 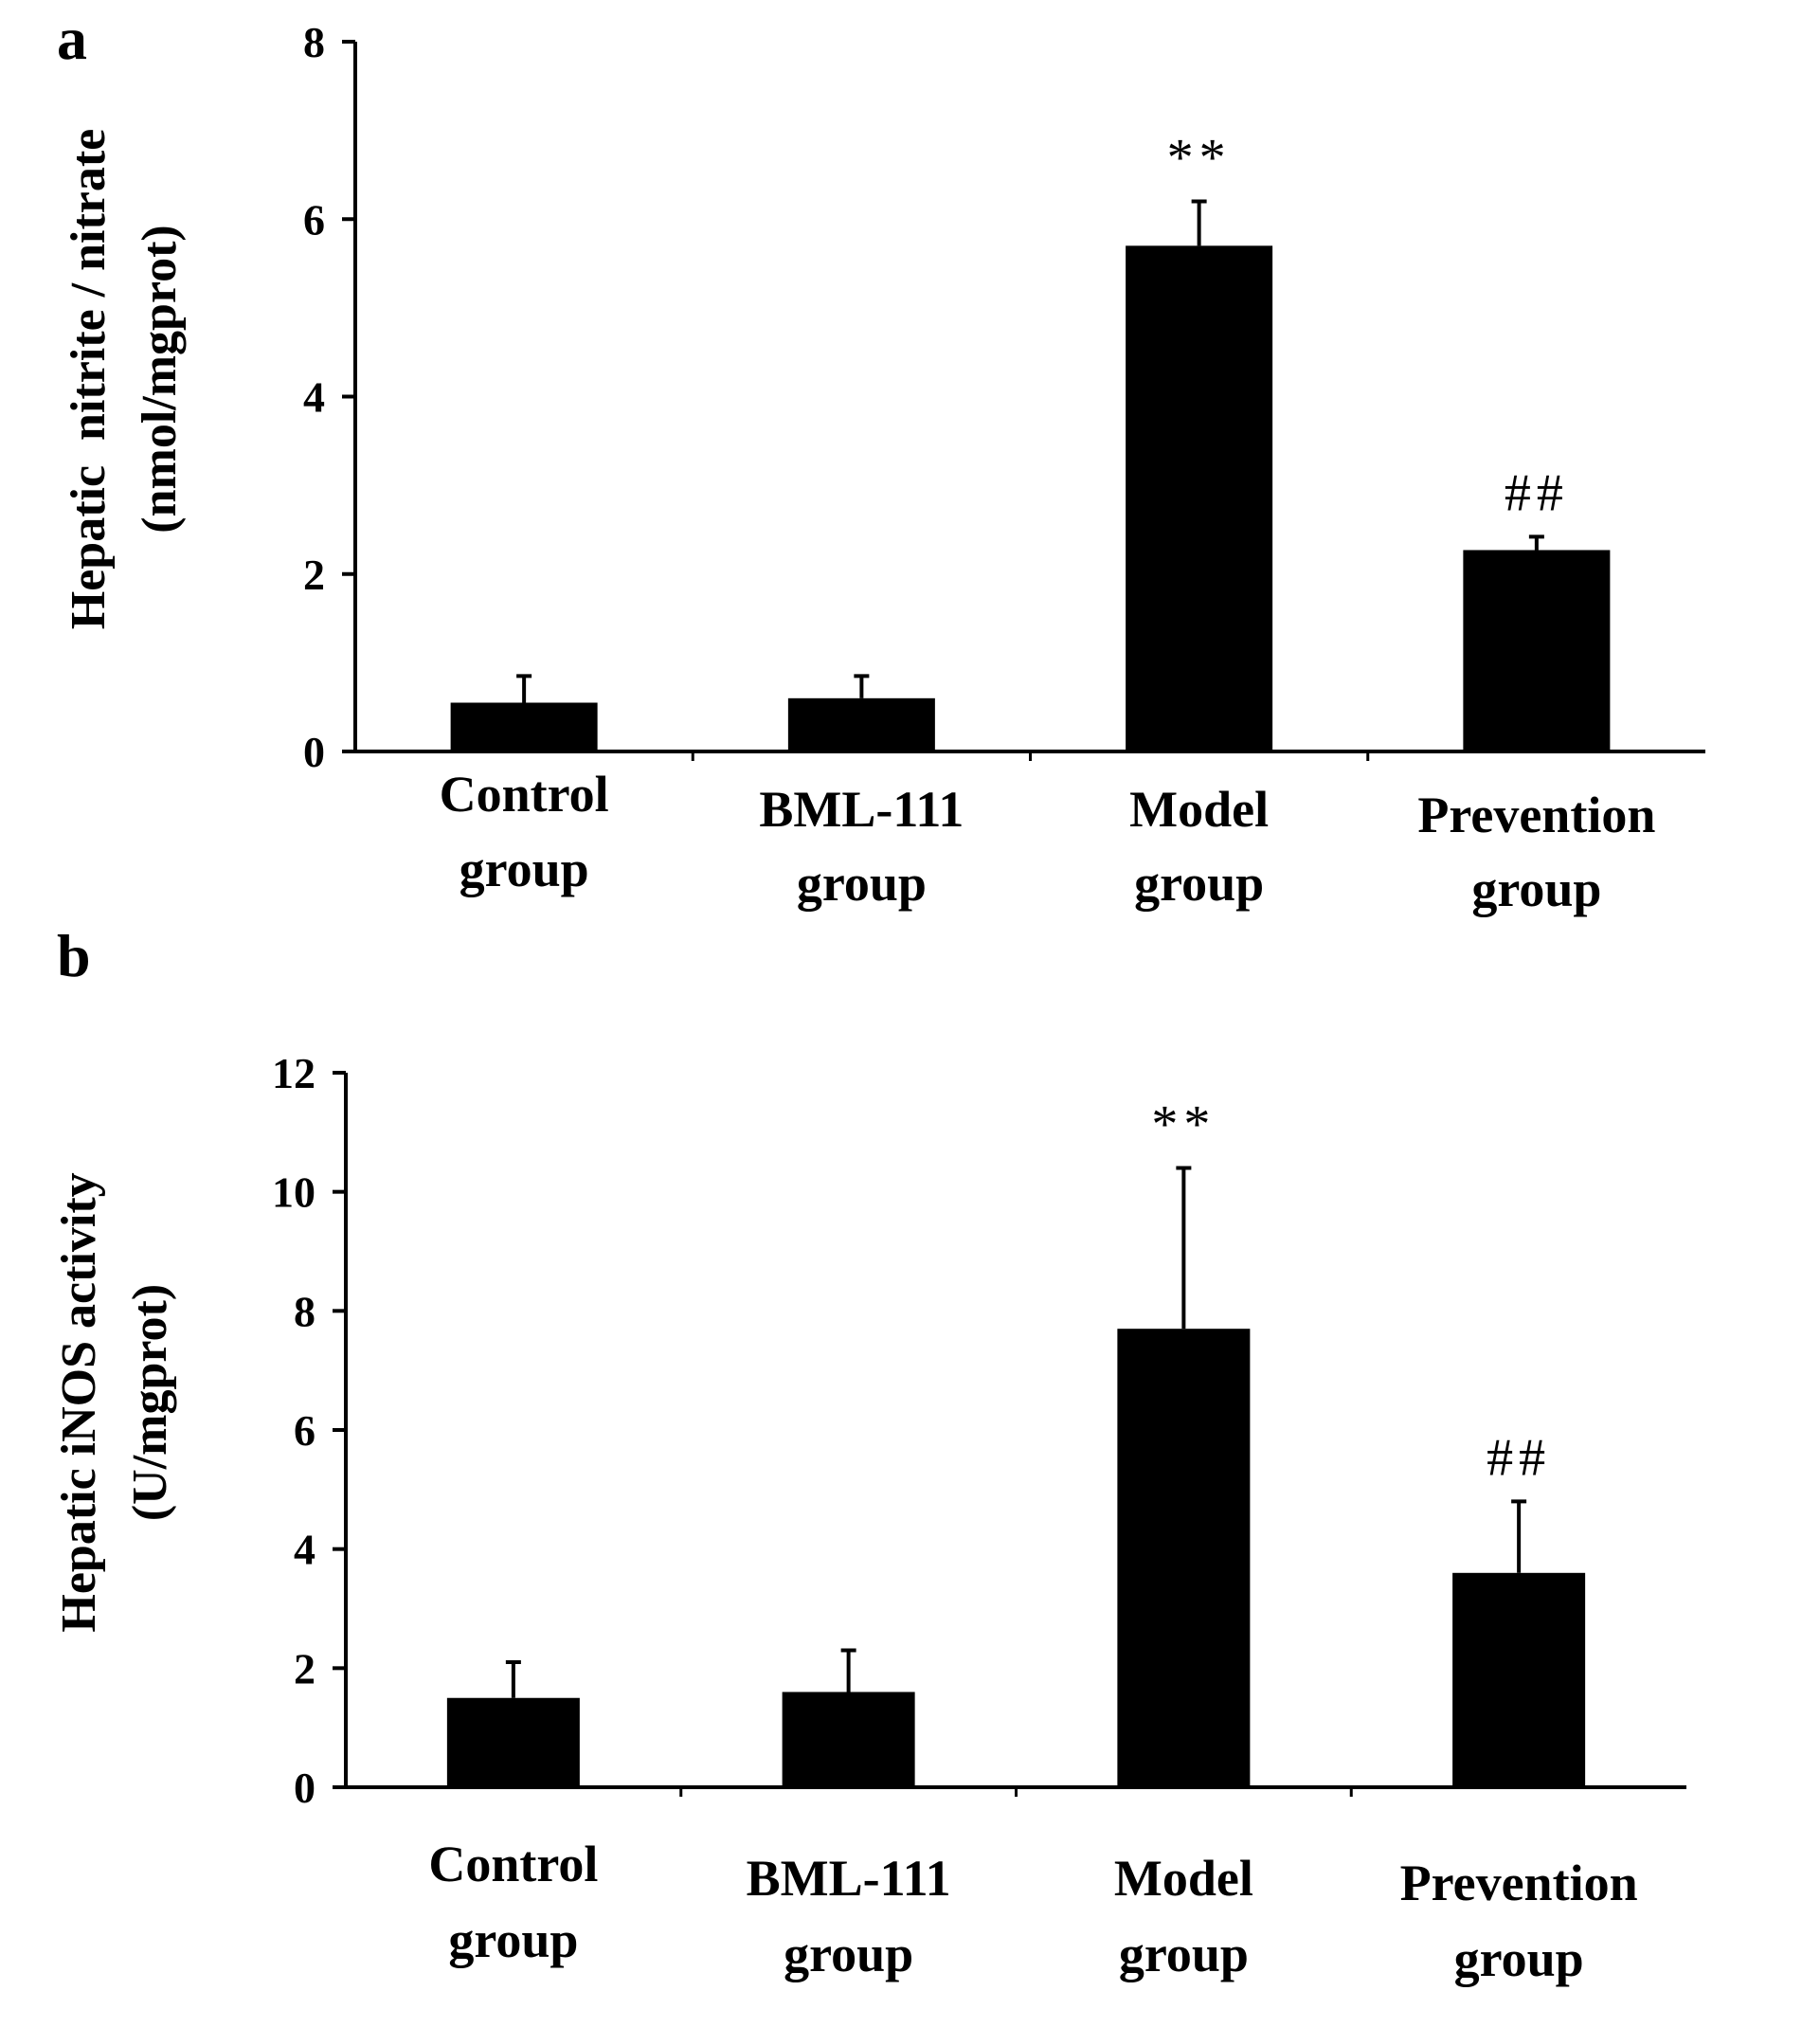 I want to click on y-axis-label: (U/mgprot), so click(x=150, y=1402).